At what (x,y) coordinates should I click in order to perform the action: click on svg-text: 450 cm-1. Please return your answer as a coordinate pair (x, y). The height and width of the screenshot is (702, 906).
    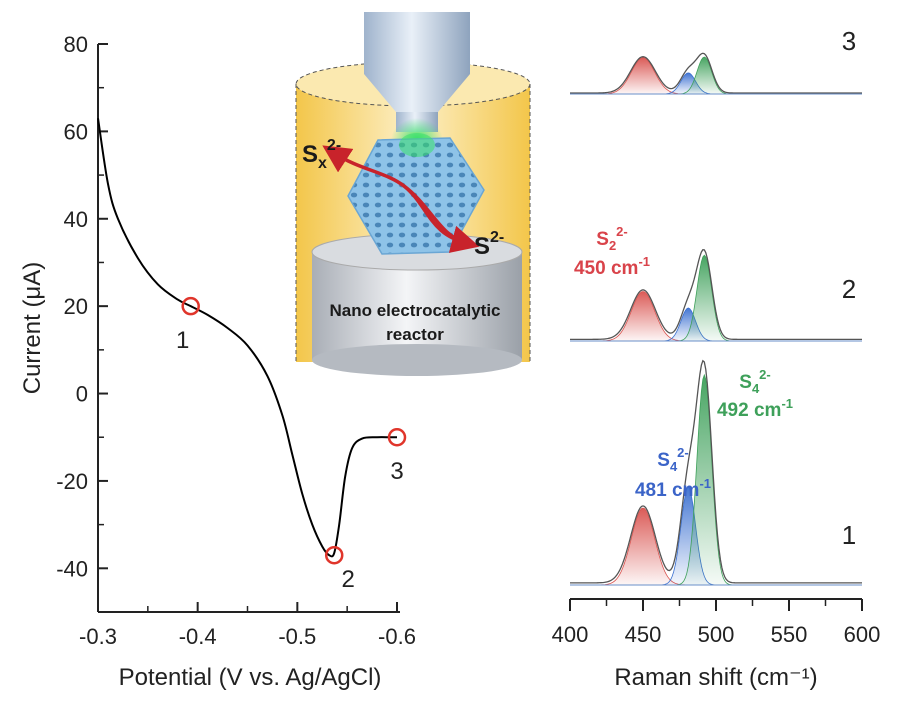
    Looking at the image, I should click on (612, 266).